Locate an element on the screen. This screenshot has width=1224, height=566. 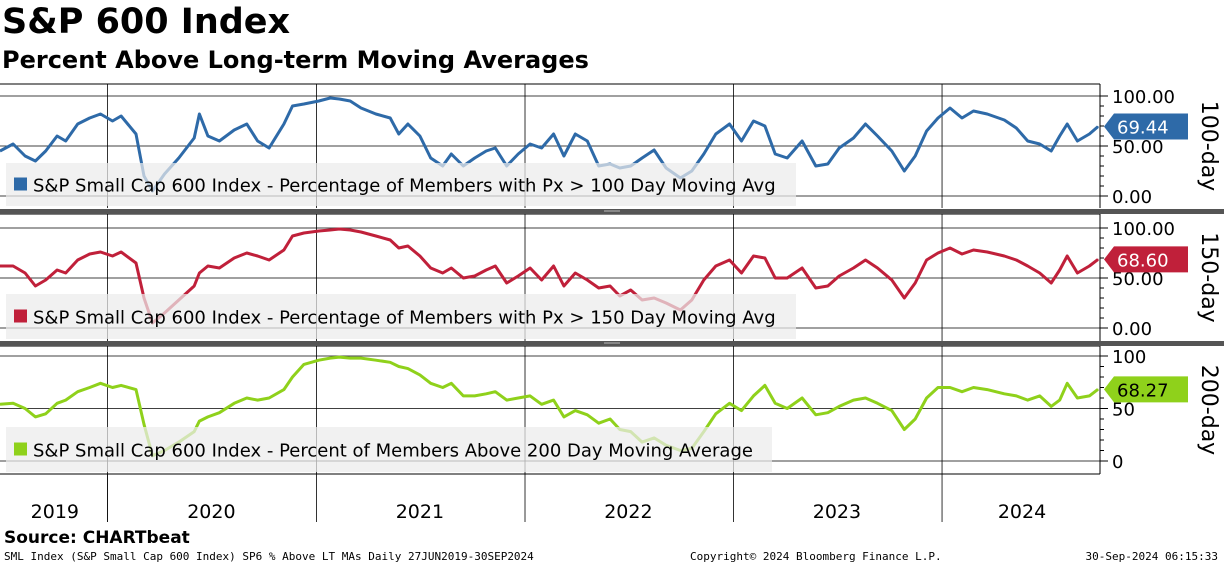
x-year-label-5: 2024 is located at coordinates (1022, 512).